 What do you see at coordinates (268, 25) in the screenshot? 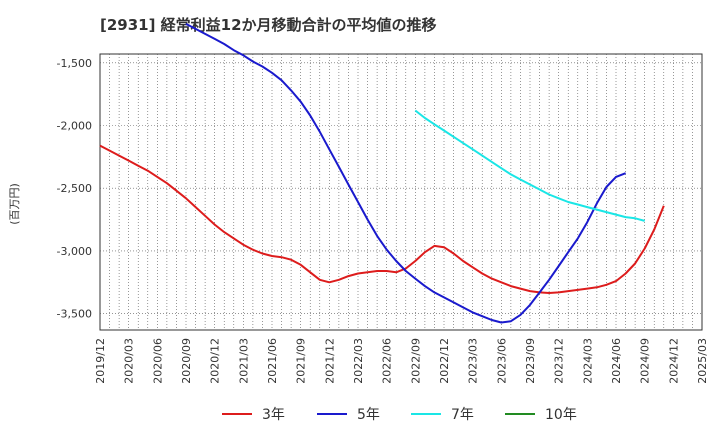
I see `chart-title: [2931] 経常利益12か月移動合計の平均値の推移` at bounding box center [268, 25].